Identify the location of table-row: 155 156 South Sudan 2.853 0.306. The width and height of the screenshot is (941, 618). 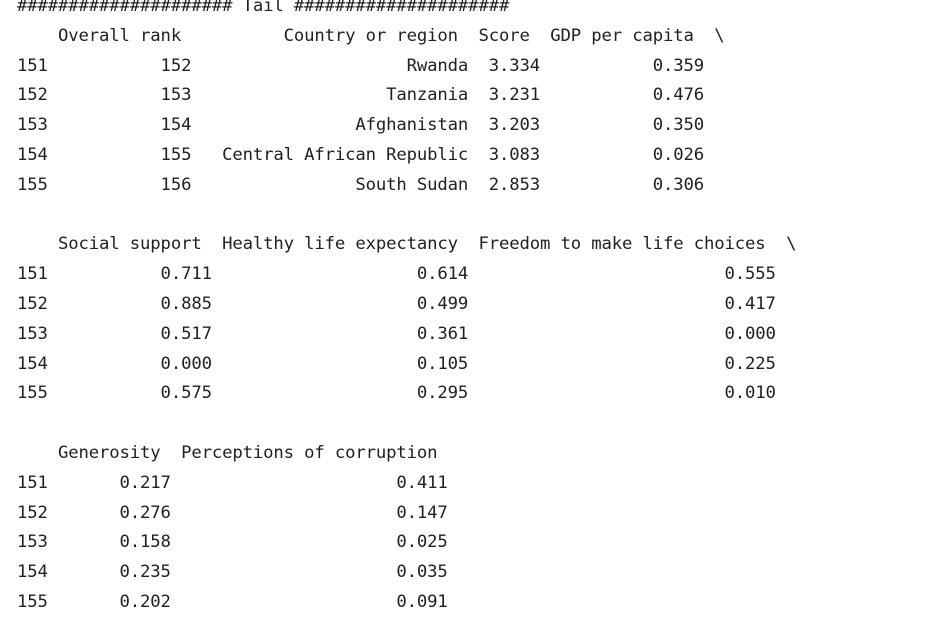
(361, 184).